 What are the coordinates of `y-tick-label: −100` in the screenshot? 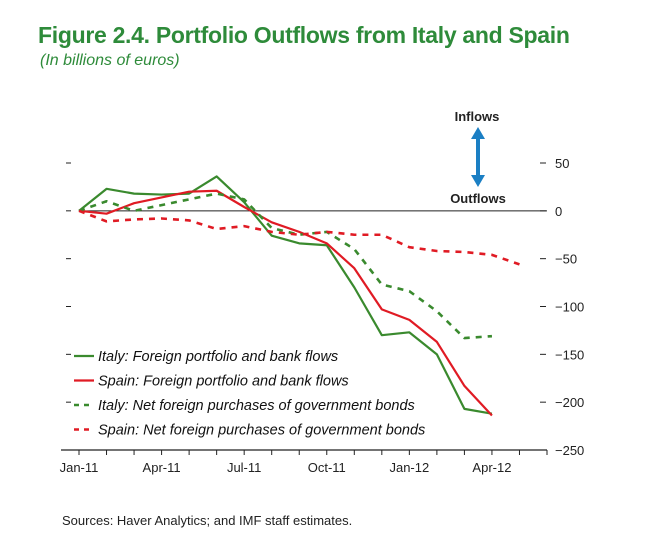 It's located at (569, 307).